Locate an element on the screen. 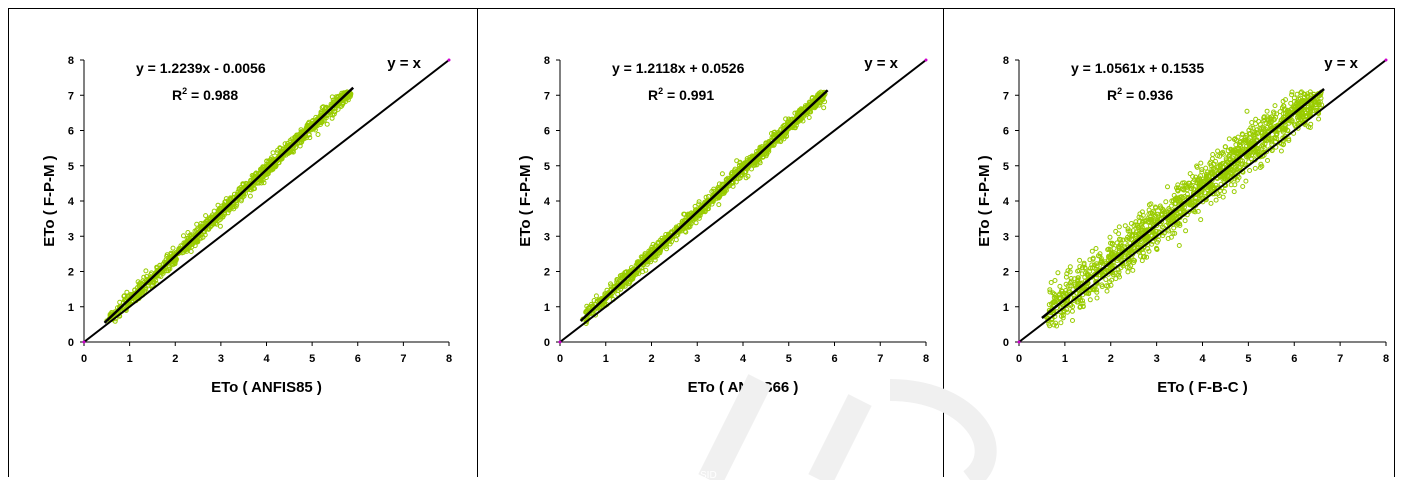 The width and height of the screenshot is (1403, 480). x-tick-label: 1 is located at coordinates (130, 359).